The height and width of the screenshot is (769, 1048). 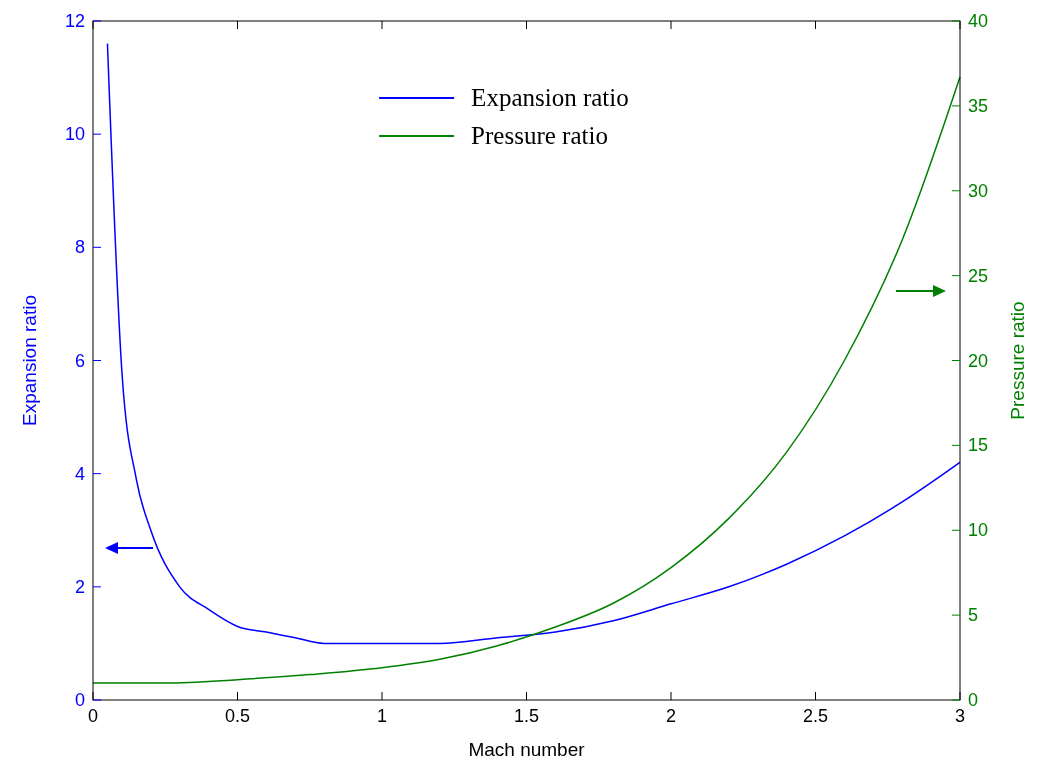 What do you see at coordinates (237, 716) in the screenshot?
I see `x-tick-label: 0.5` at bounding box center [237, 716].